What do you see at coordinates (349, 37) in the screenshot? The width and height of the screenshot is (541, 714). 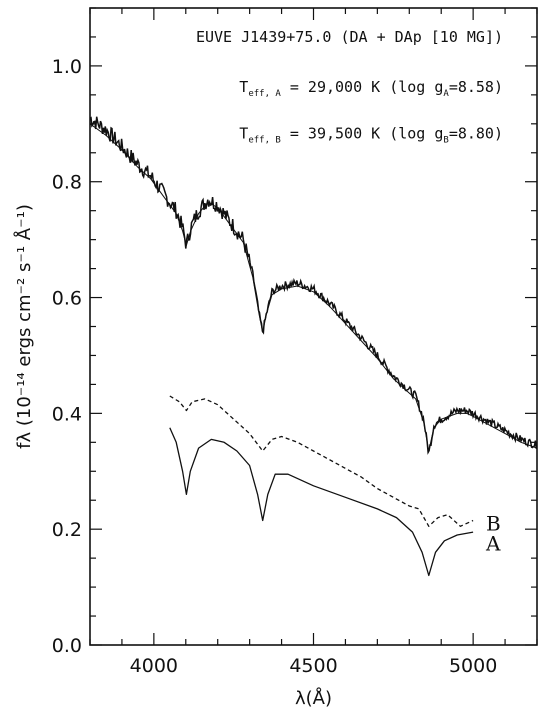 I see `chart-title: EUVE J1439+75.0 (DA + DAp [10 MG])` at bounding box center [349, 37].